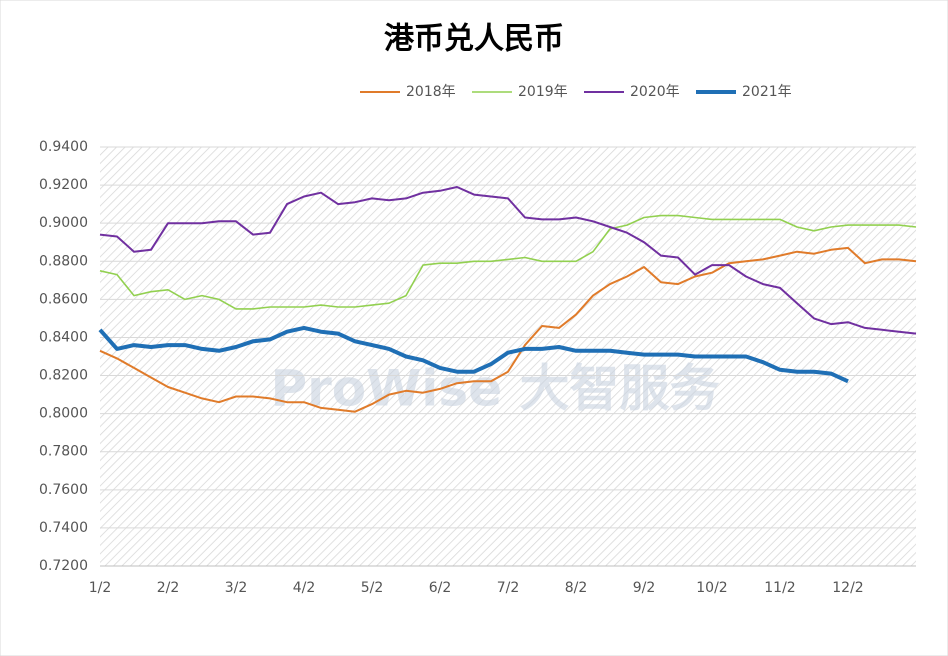  What do you see at coordinates (63, 261) in the screenshot?
I see `y-tick-label: 0.8800` at bounding box center [63, 261].